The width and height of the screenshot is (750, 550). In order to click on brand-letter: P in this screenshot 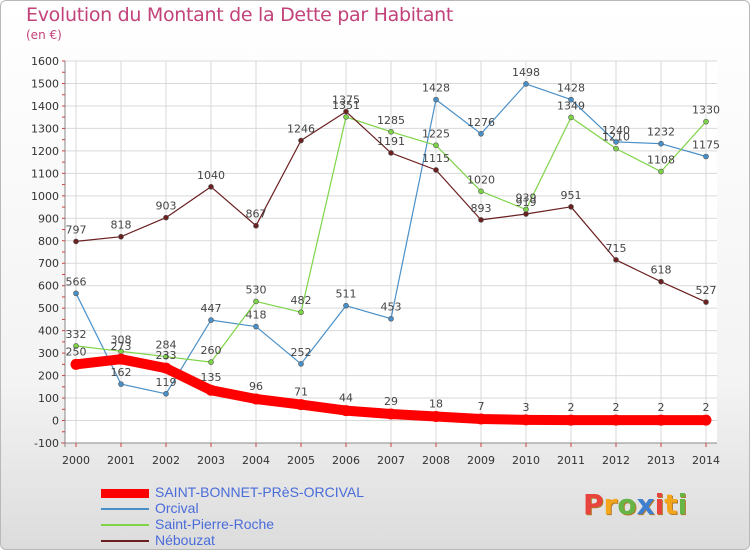, I will do `click(593, 504)`.